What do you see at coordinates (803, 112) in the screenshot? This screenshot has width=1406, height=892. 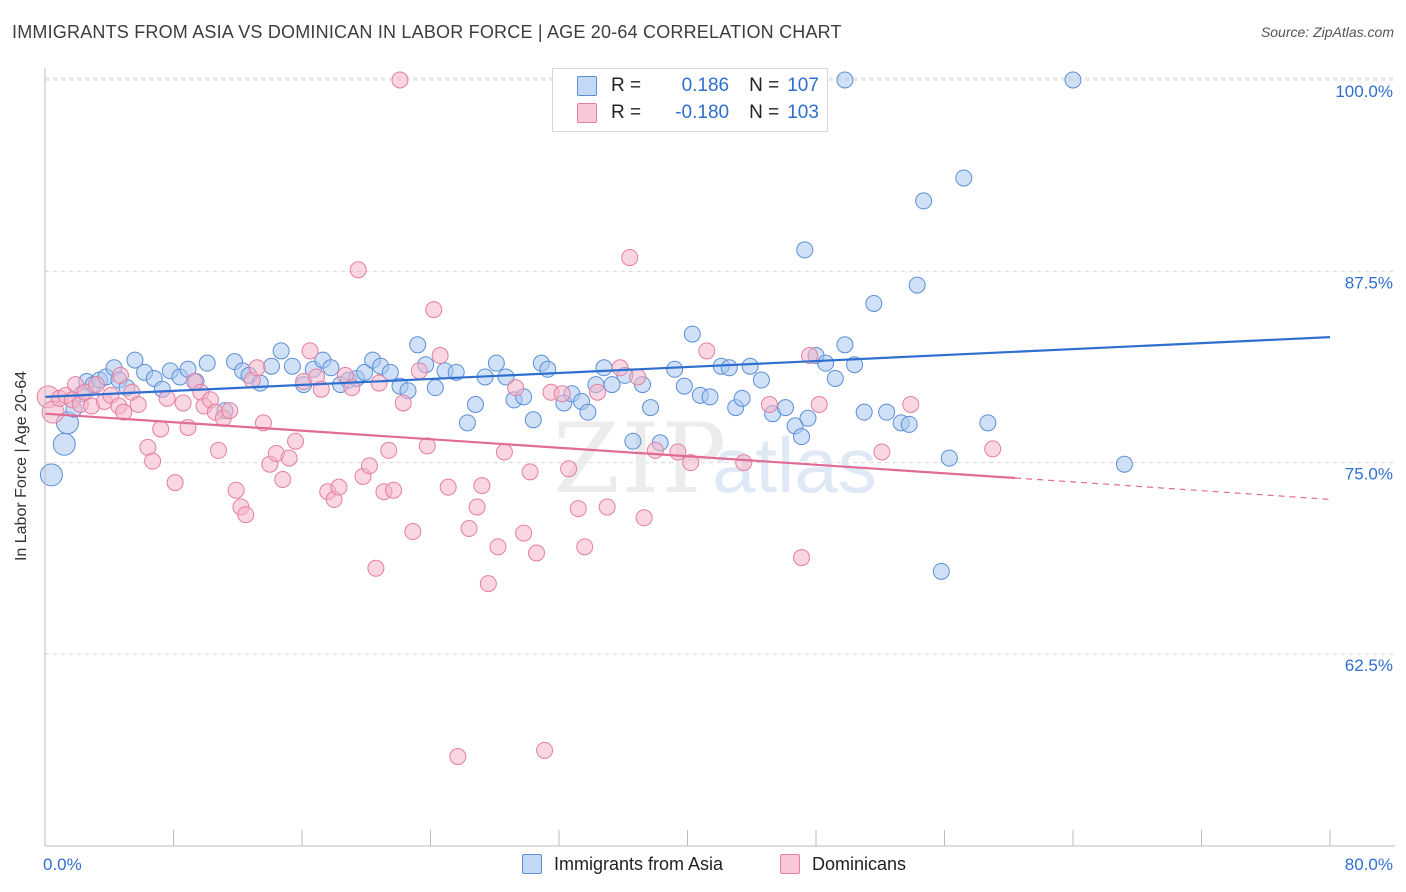 I see `legend-n-value: 103` at bounding box center [803, 112].